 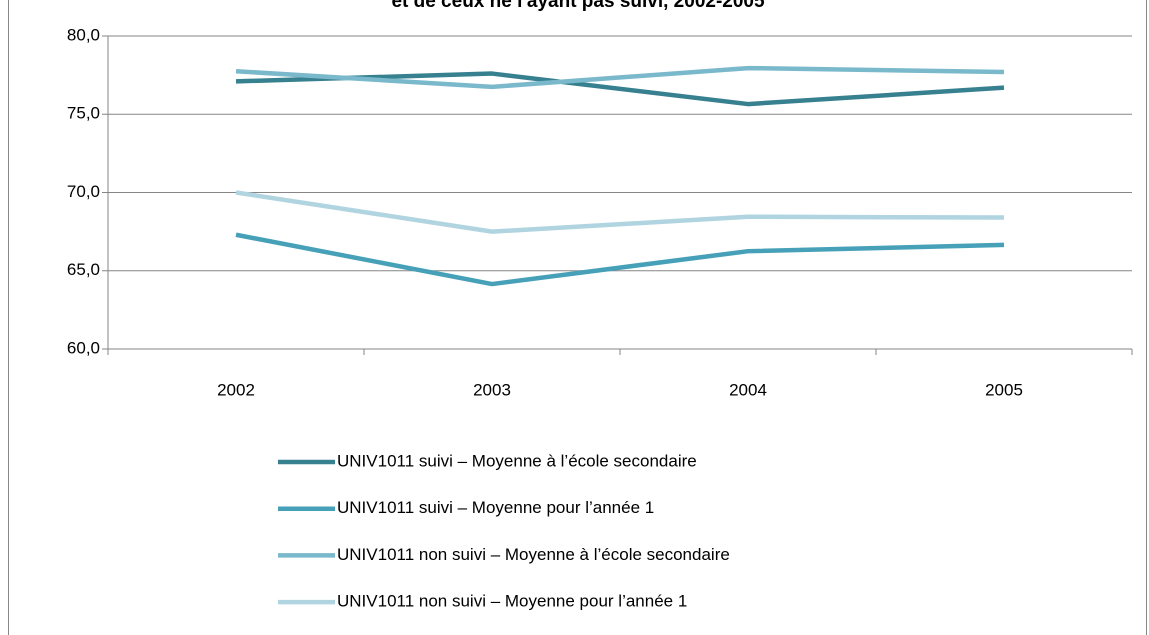 What do you see at coordinates (495, 507) in the screenshot?
I see `legend-label: UNIV1011 suivi – Moyenne pour l’année 1` at bounding box center [495, 507].